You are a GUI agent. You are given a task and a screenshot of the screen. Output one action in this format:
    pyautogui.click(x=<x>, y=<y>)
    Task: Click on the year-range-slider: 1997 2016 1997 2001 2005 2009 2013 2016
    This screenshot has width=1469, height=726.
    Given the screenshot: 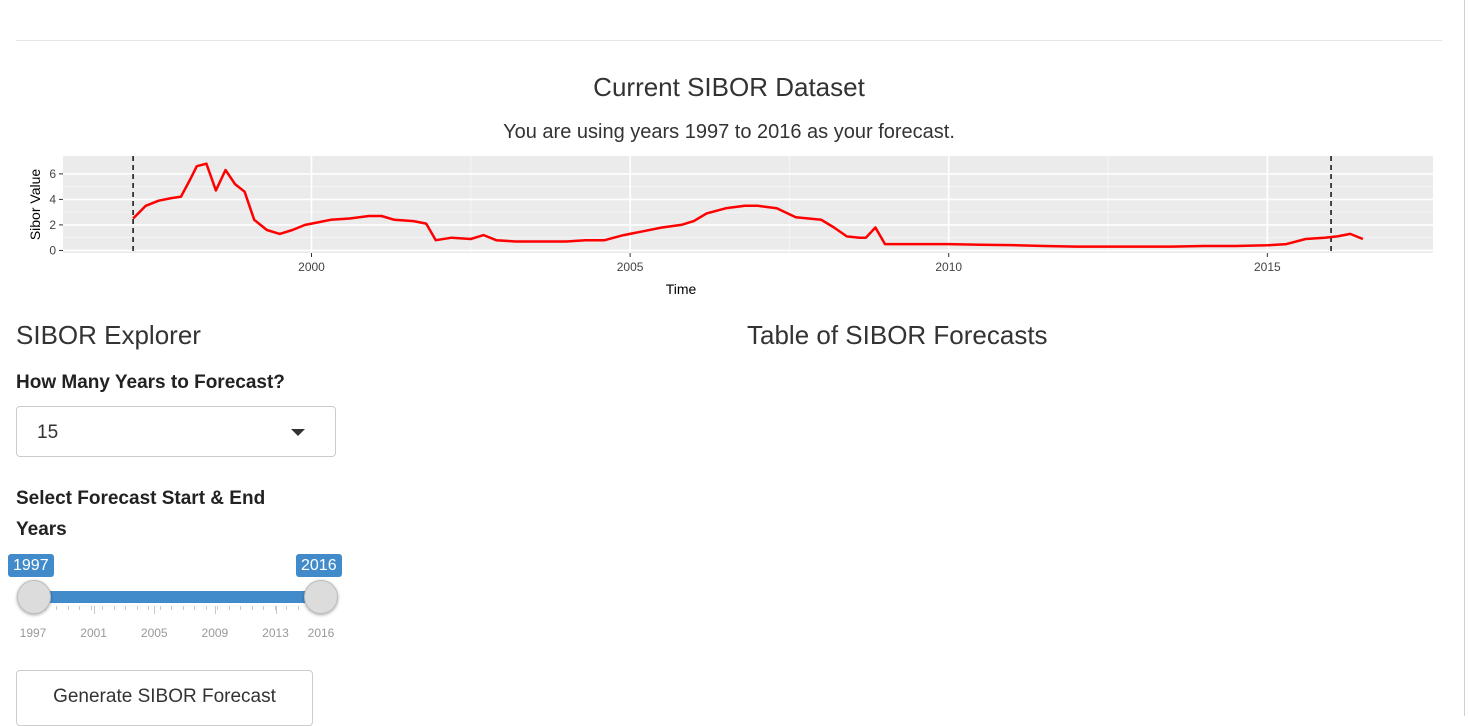 What is the action you would take?
    pyautogui.click(x=175, y=600)
    